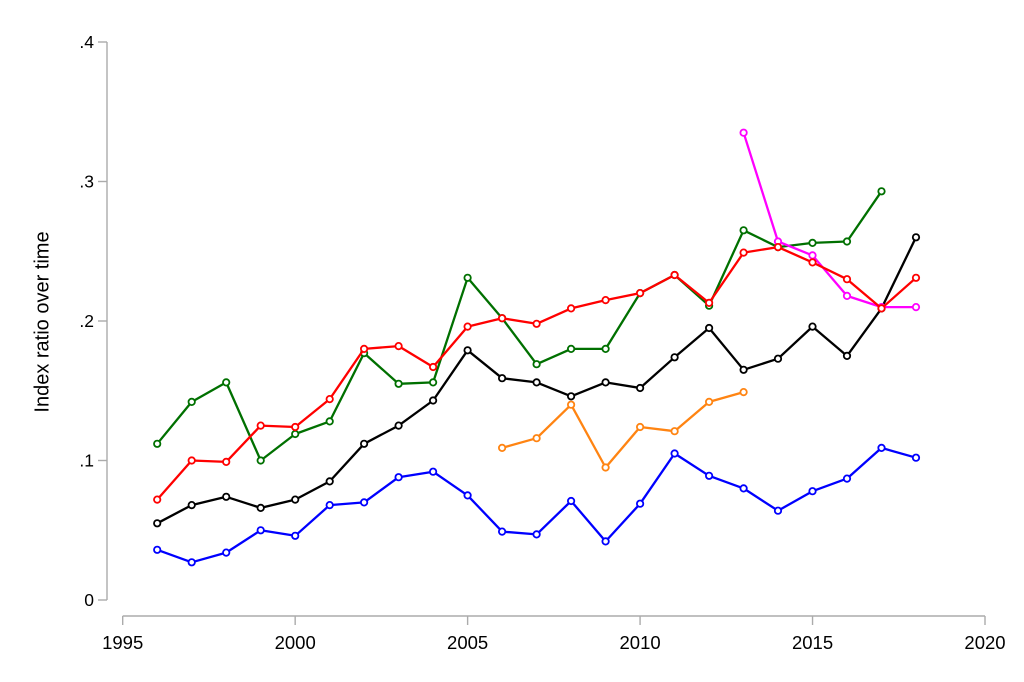 This screenshot has height=682, width=1024. I want to click on x-tick-label: 2010, so click(640, 642).